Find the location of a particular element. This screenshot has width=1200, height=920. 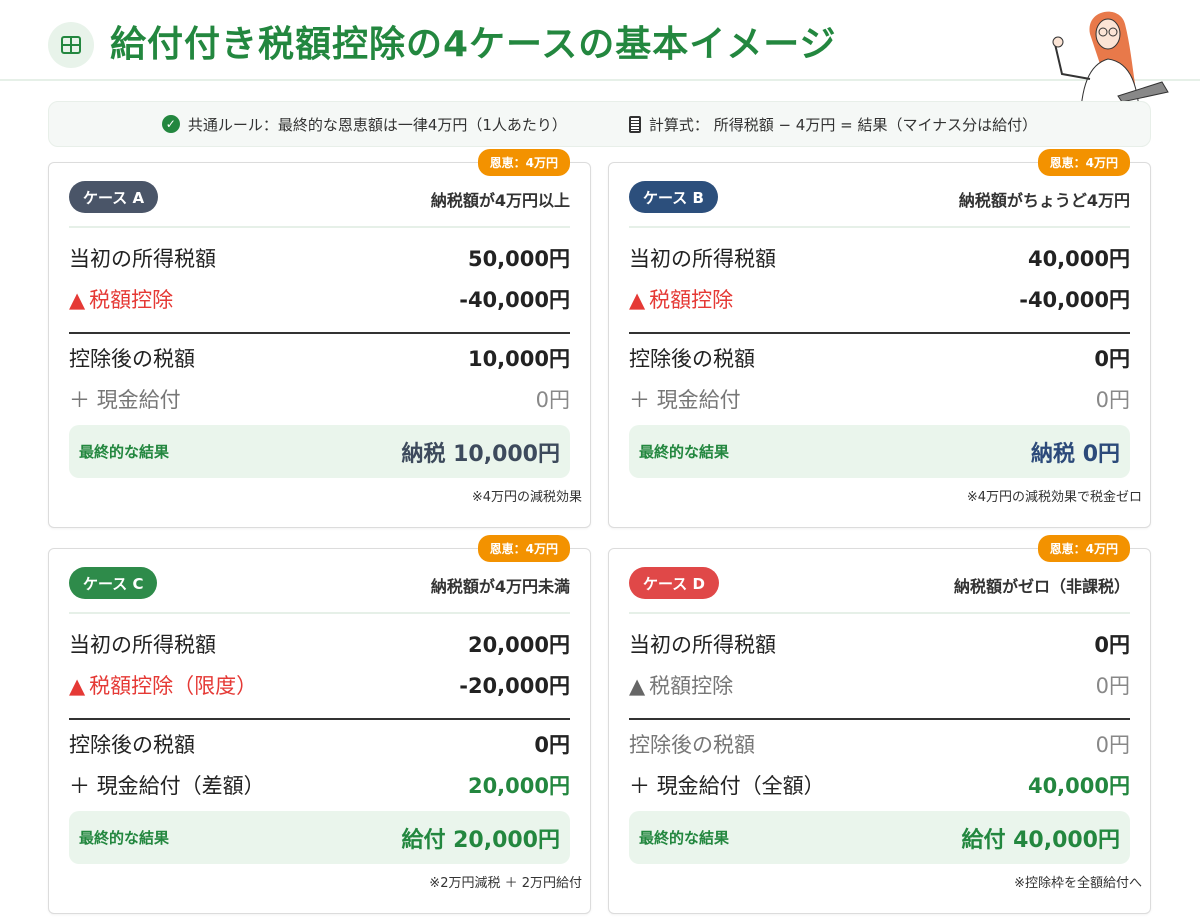

case-note: ※4万円の減税効果 is located at coordinates (526, 497).